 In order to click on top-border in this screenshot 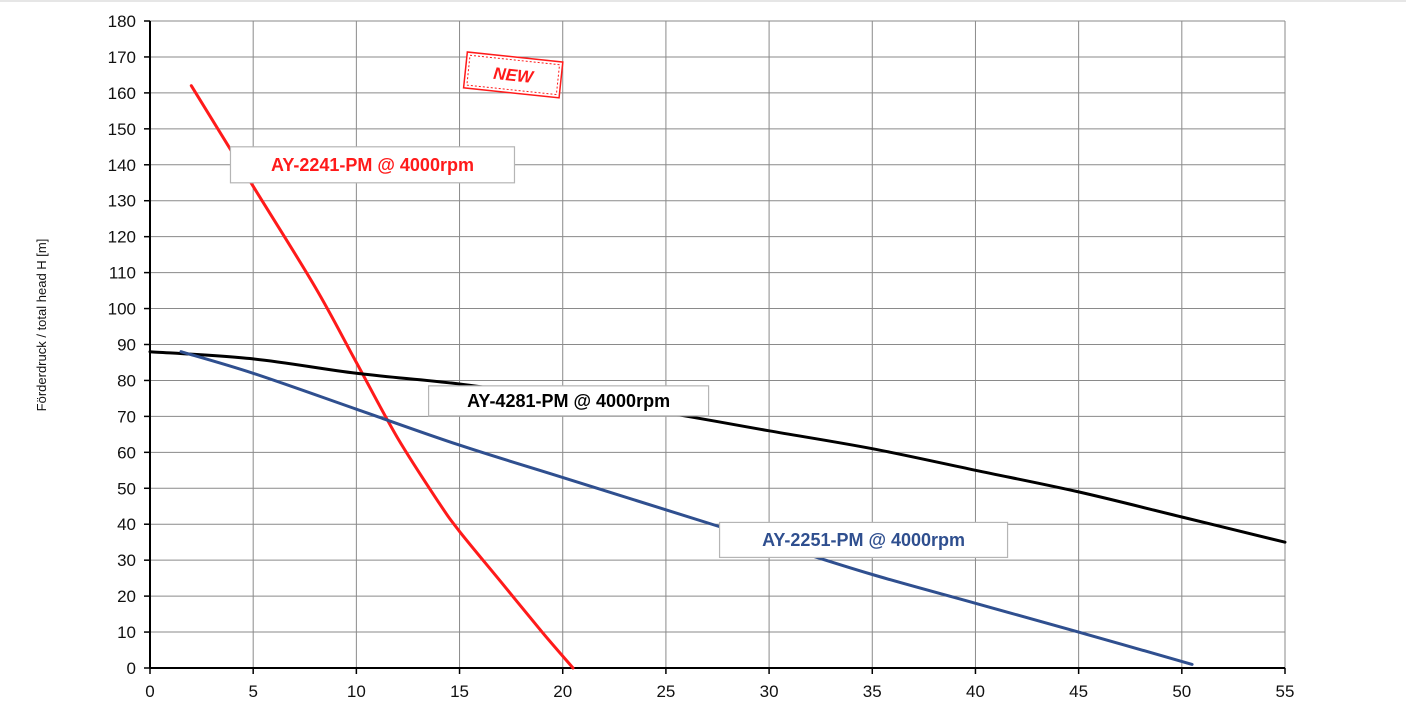, I will do `click(703, 1)`.